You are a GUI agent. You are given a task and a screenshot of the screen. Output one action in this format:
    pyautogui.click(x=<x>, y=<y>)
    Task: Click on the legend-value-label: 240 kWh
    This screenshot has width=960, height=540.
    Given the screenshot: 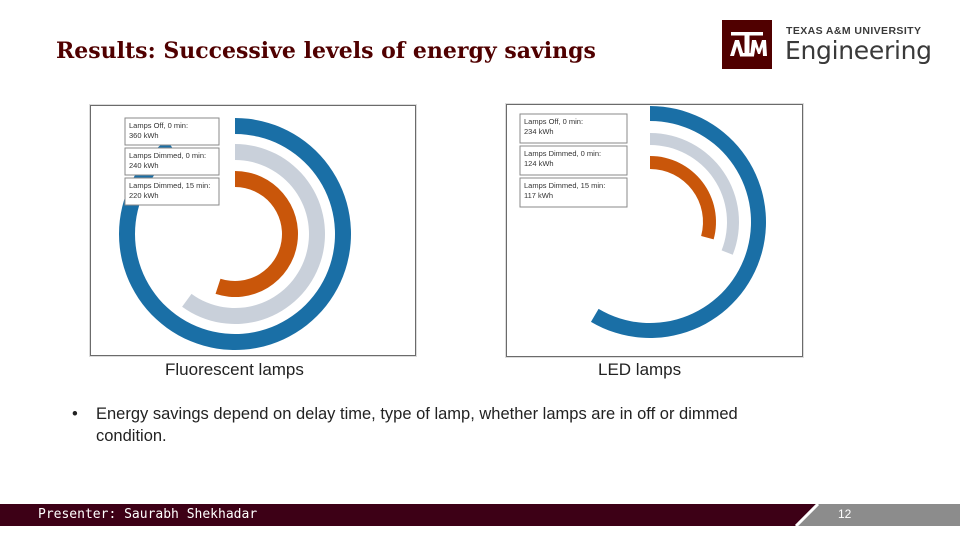 What is the action you would take?
    pyautogui.click(x=144, y=165)
    